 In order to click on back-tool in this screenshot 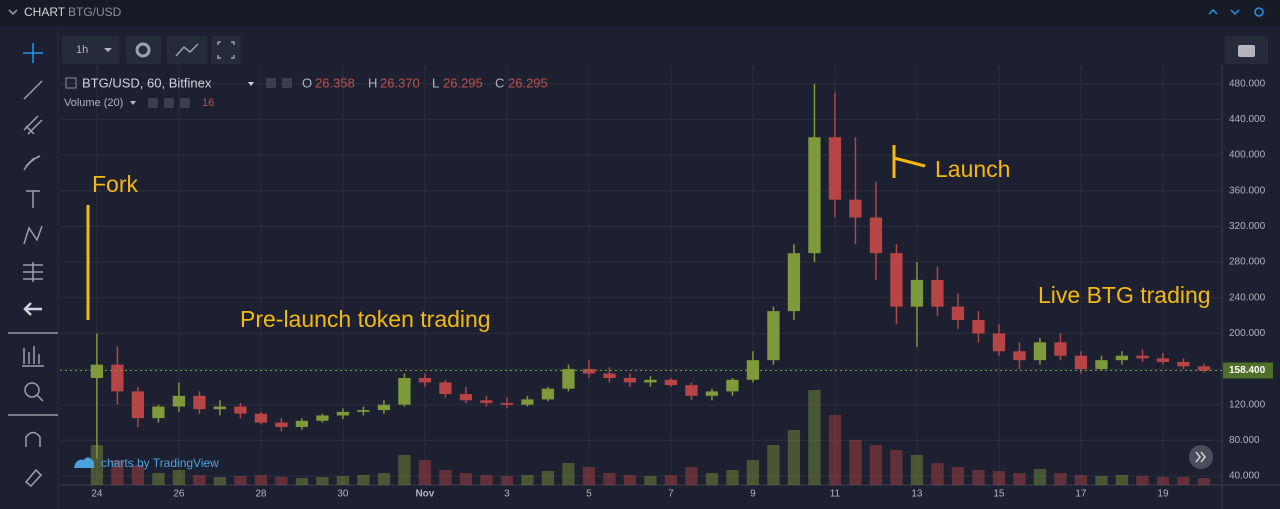, I will do `click(32, 309)`.